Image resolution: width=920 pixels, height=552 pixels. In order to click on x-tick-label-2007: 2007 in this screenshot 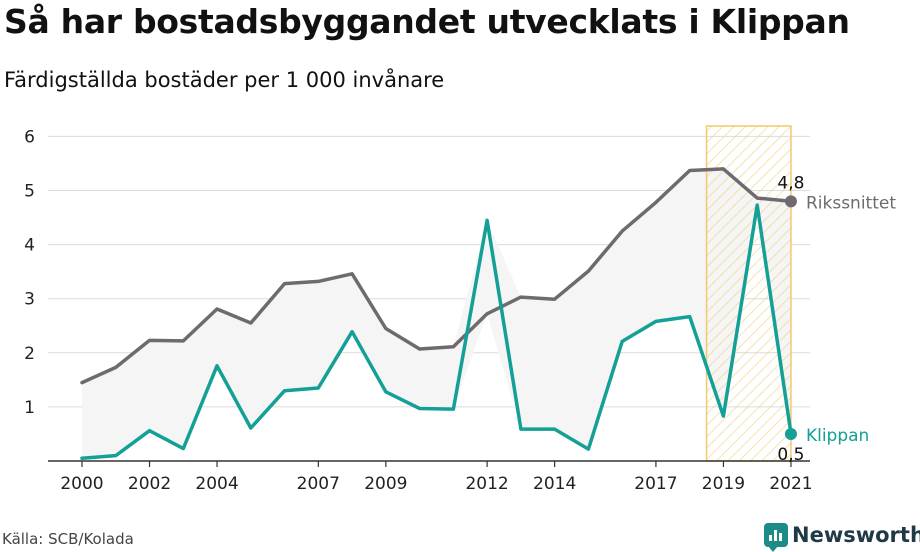, I will do `click(318, 484)`.